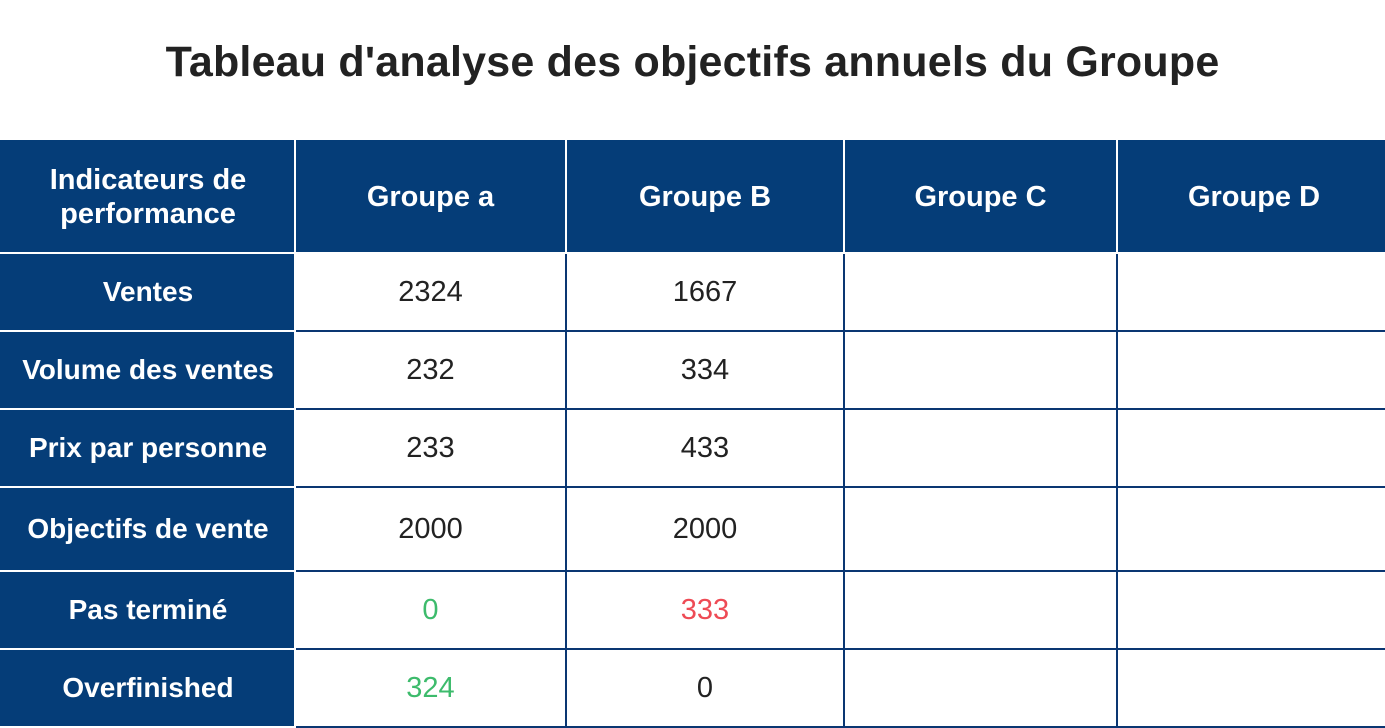 The image size is (1385, 728). I want to click on table-cell: 232, so click(430, 370).